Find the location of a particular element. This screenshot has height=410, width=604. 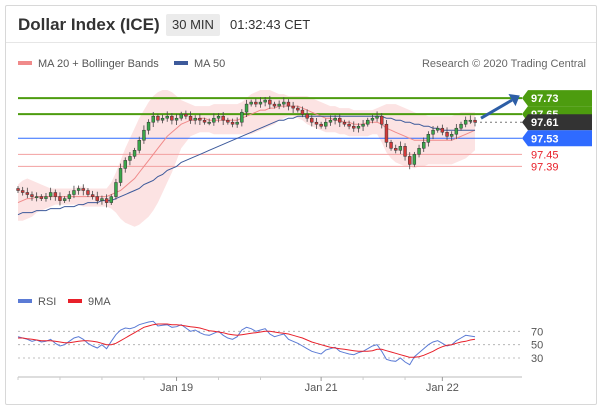

legend-label-ma50: MA 50 is located at coordinates (209, 64).